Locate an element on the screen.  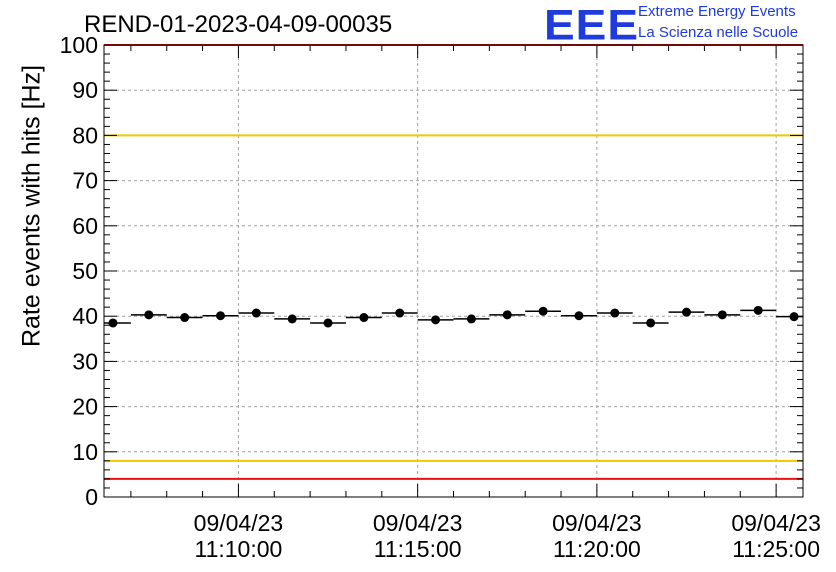
logo-line-1: Extreme Energy Events is located at coordinates (717, 11).